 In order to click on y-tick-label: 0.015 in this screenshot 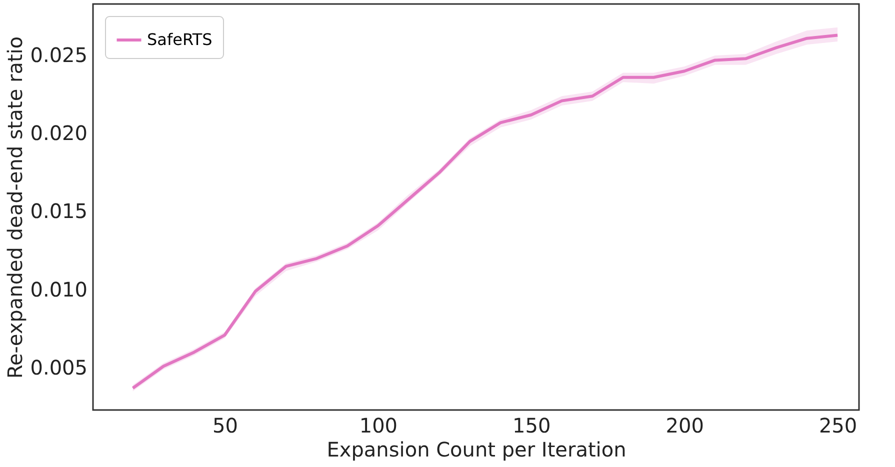, I will do `click(59, 211)`.